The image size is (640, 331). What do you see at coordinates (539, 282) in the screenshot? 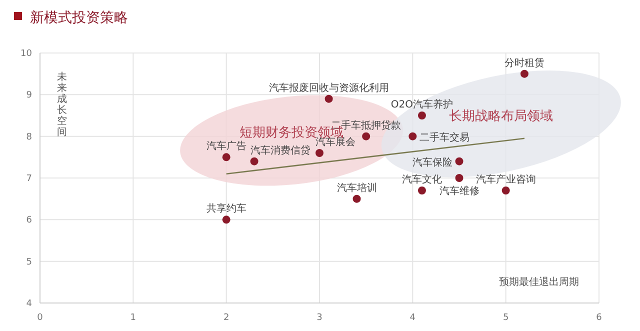
I see `x-axis-title: 预期最佳退出周期` at bounding box center [539, 282].